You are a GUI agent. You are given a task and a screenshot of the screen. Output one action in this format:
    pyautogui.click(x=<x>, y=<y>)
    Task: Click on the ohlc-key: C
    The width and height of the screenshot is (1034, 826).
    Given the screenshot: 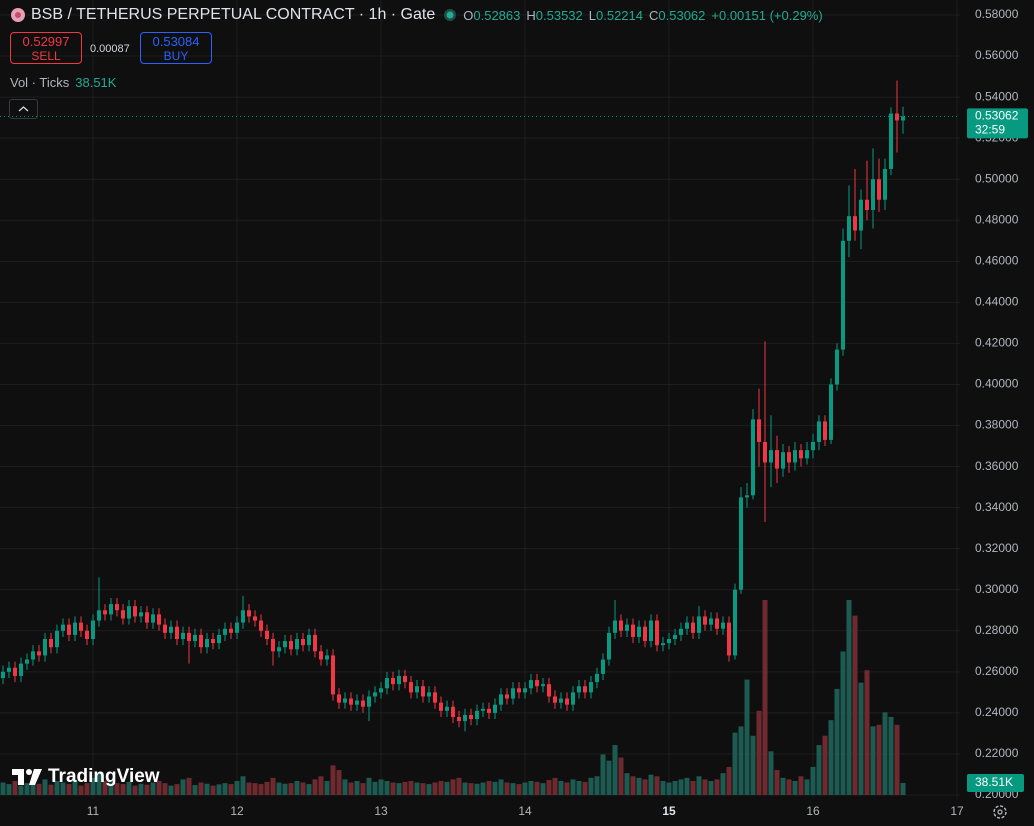 What is the action you would take?
    pyautogui.click(x=654, y=15)
    